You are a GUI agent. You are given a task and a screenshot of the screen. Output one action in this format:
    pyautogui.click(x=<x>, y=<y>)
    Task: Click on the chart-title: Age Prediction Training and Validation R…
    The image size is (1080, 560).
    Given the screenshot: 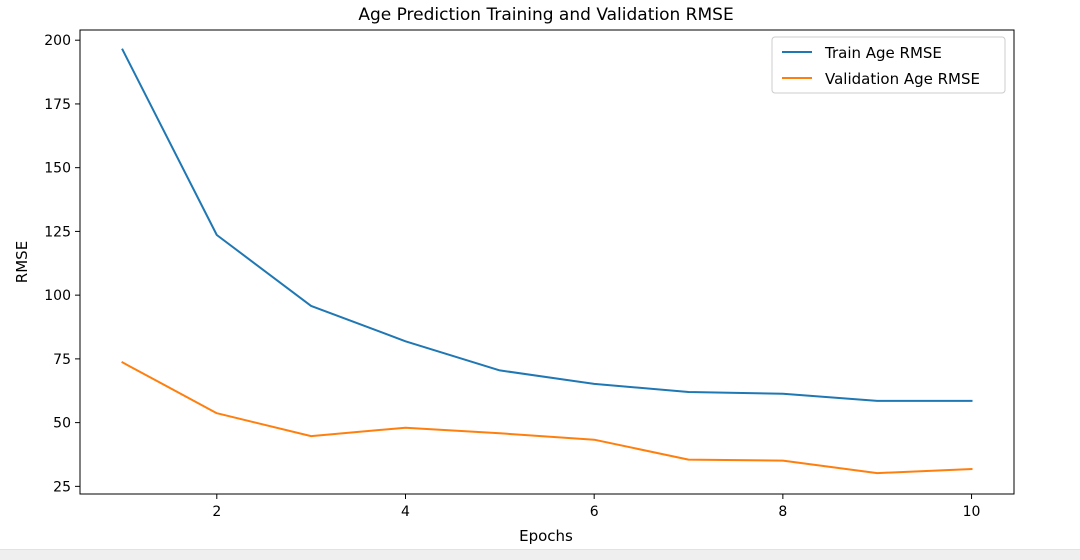 What is the action you would take?
    pyautogui.click(x=545, y=15)
    